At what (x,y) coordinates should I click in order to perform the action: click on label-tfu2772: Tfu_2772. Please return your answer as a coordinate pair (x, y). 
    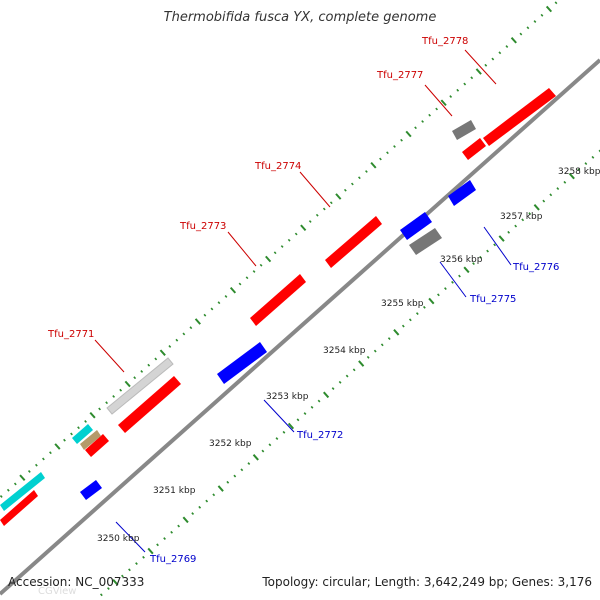
    Looking at the image, I should click on (319, 435).